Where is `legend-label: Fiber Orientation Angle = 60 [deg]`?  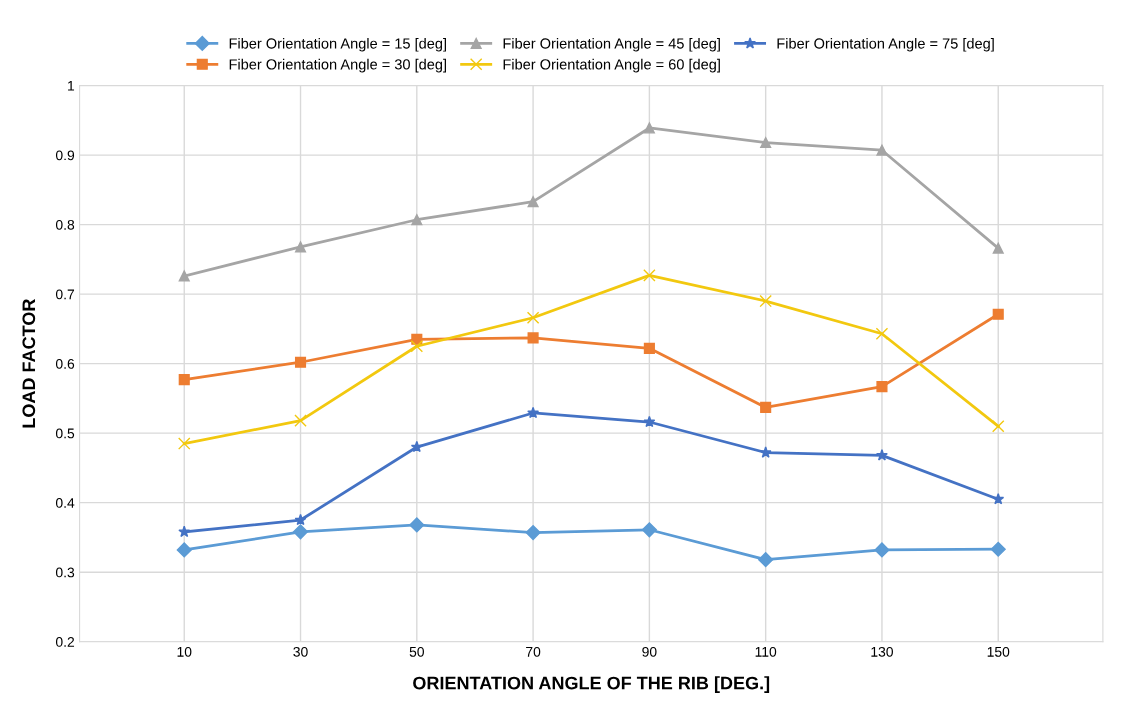 legend-label: Fiber Orientation Angle = 60 [deg] is located at coordinates (611, 65).